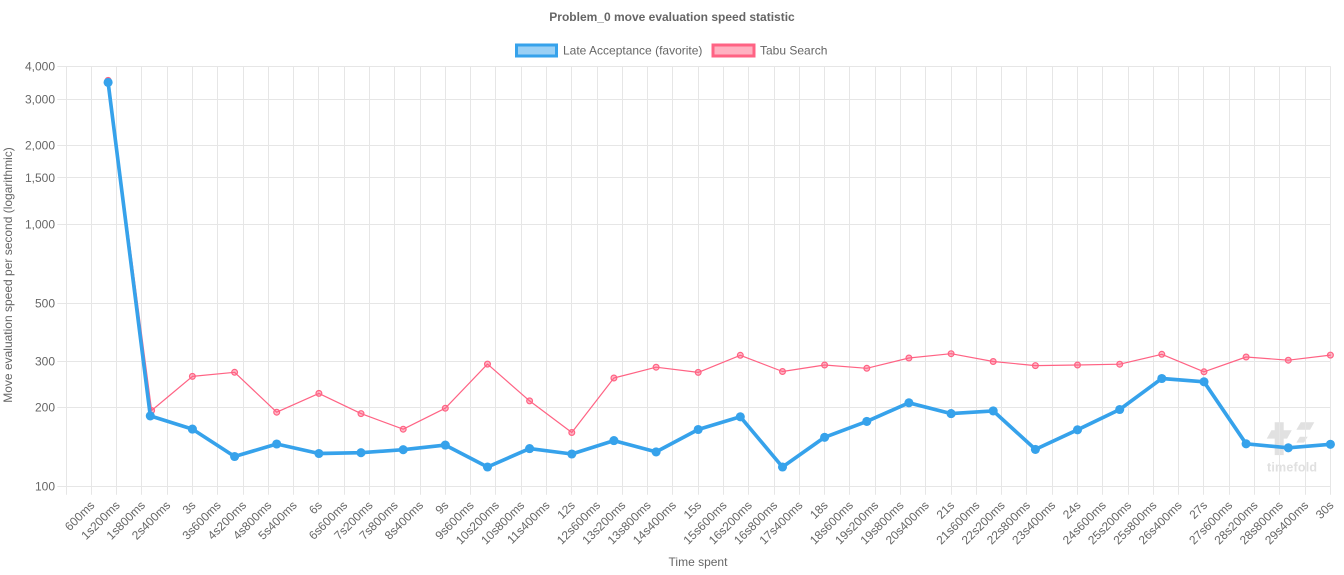 This screenshot has width=1344, height=575. I want to click on svg-text: 1,500, so click(40, 178).